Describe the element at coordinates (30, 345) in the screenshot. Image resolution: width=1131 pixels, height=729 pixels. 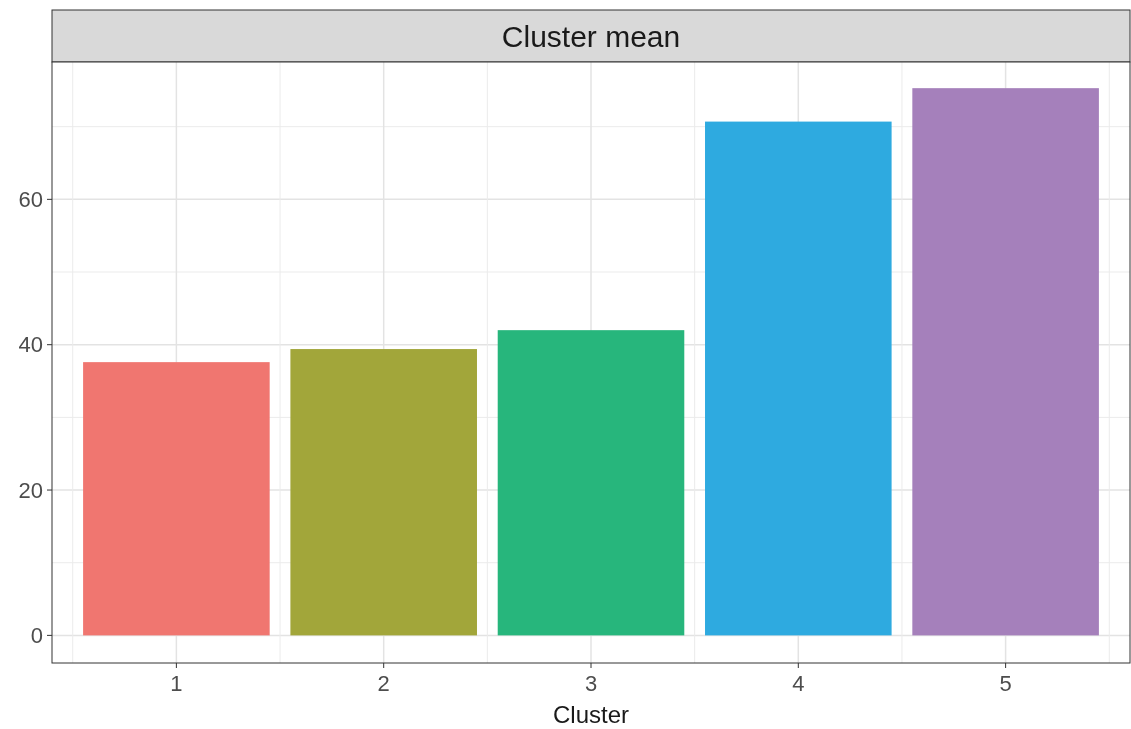
I see `y-tick-label: 40` at that location.